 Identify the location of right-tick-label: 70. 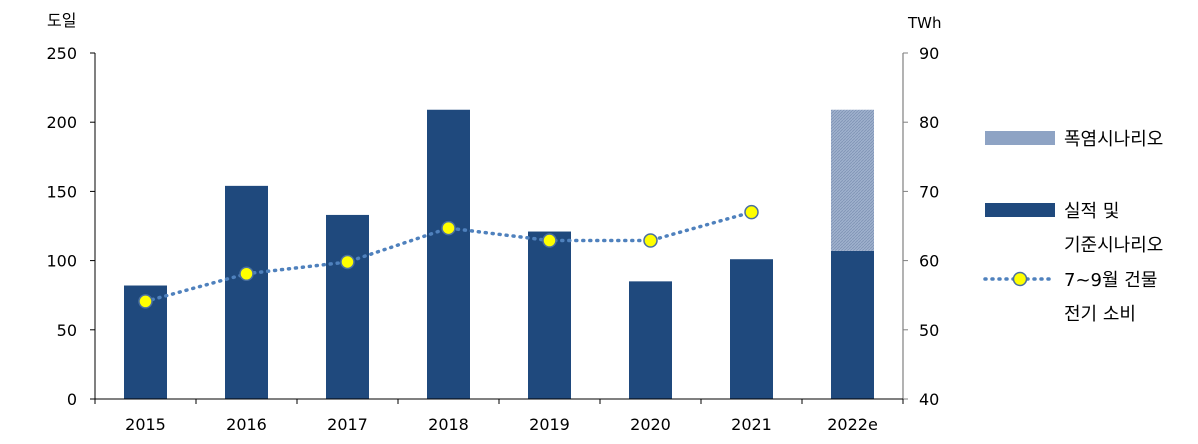
(929, 191).